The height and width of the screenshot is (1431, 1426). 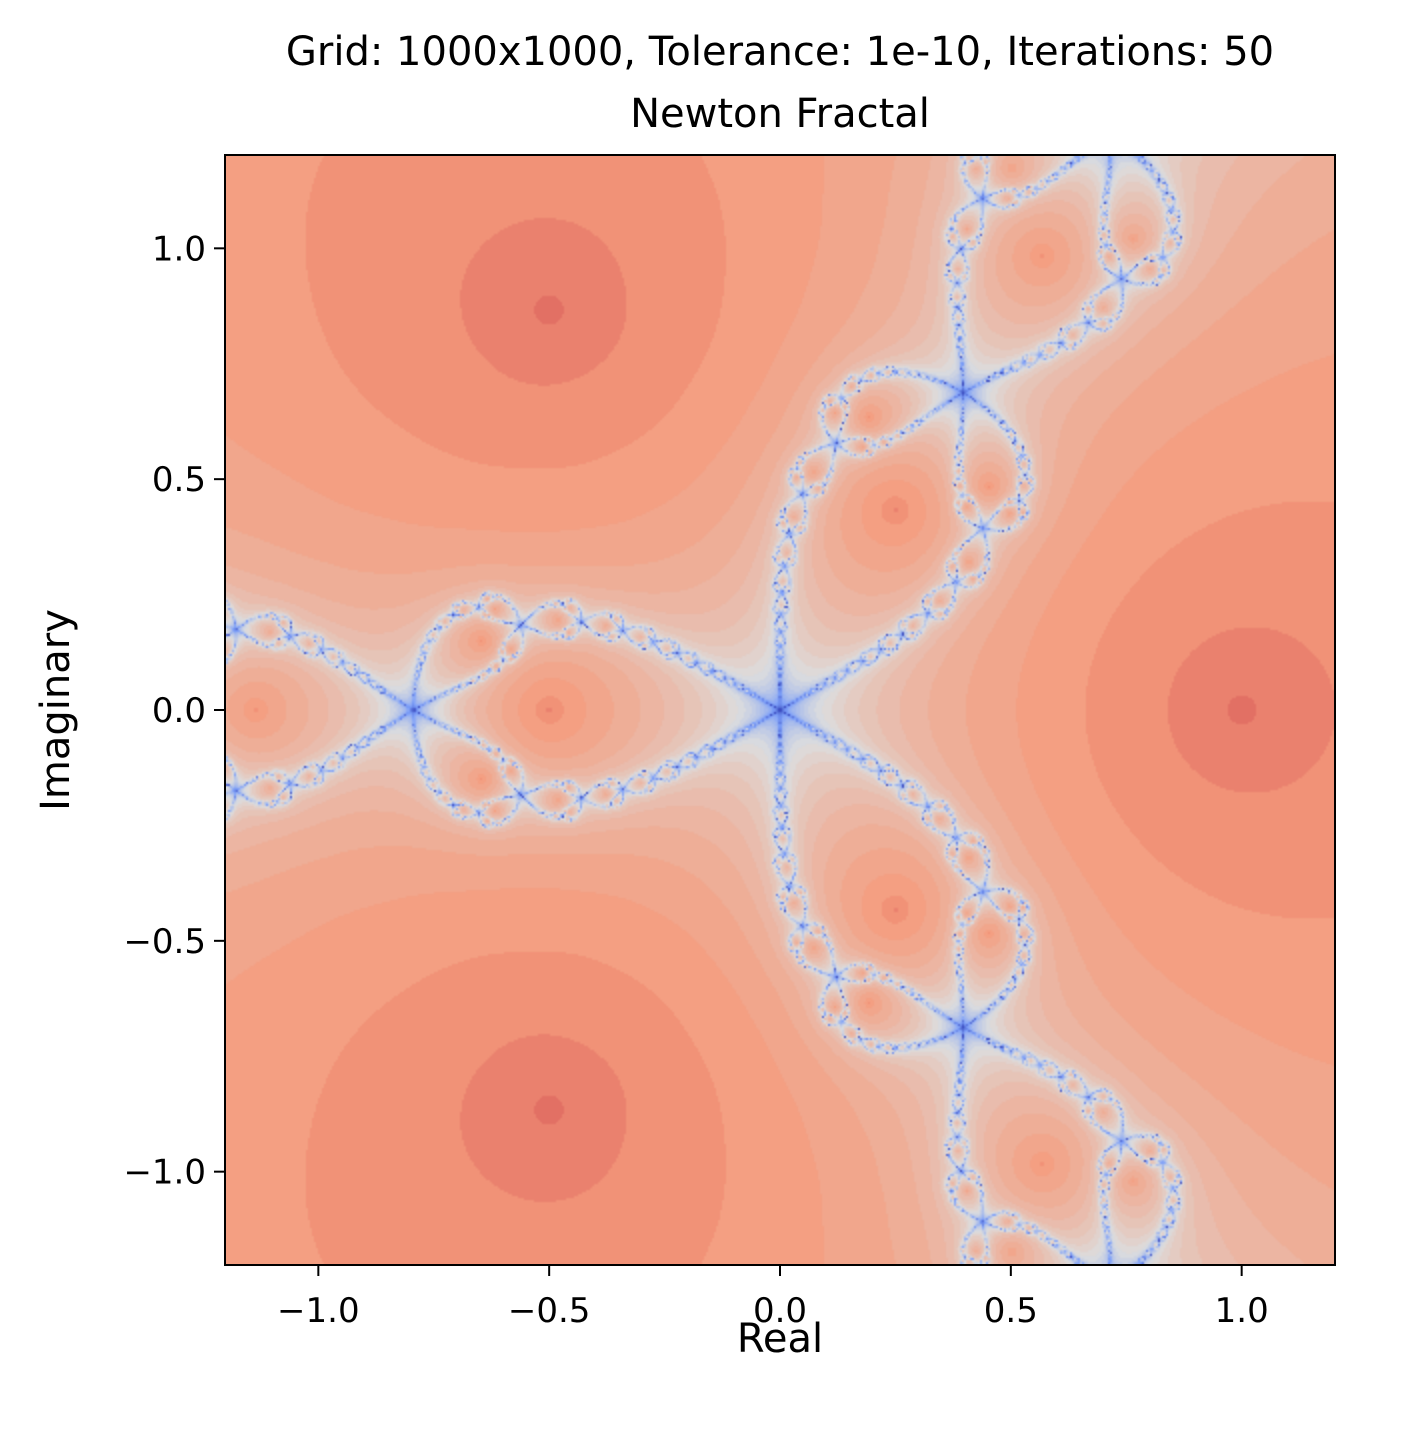 I want to click on y-tick-label: −0.5, so click(x=164, y=942).